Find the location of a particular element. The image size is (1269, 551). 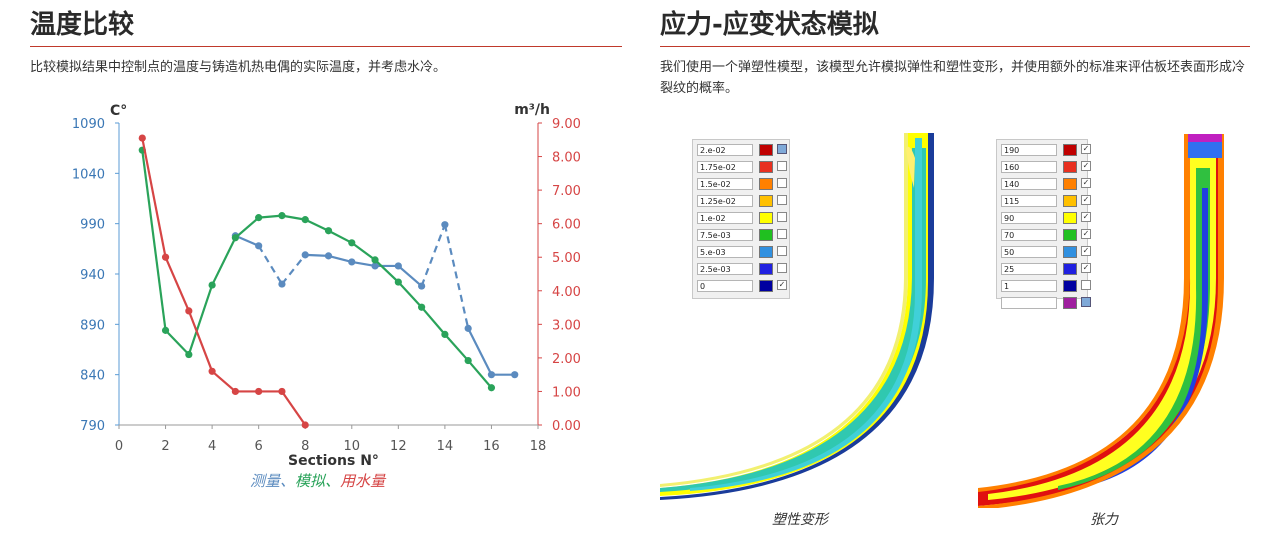

temperature-description: 比较模拟结果中控制点的温度与铸造机热电偶的实际温度，并考虑水冷。 is located at coordinates (238, 67).